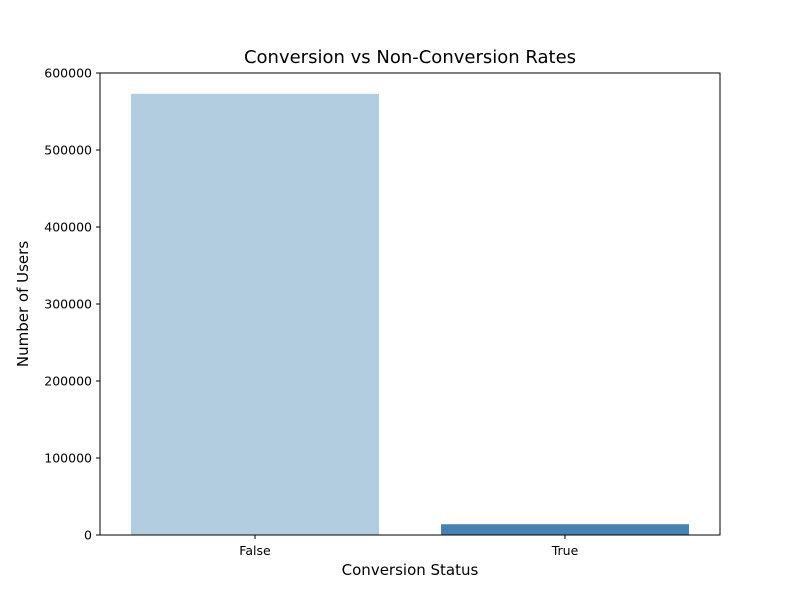  I want to click on chart-title: Conversion vs Non-Conversion Rates, so click(410, 57).